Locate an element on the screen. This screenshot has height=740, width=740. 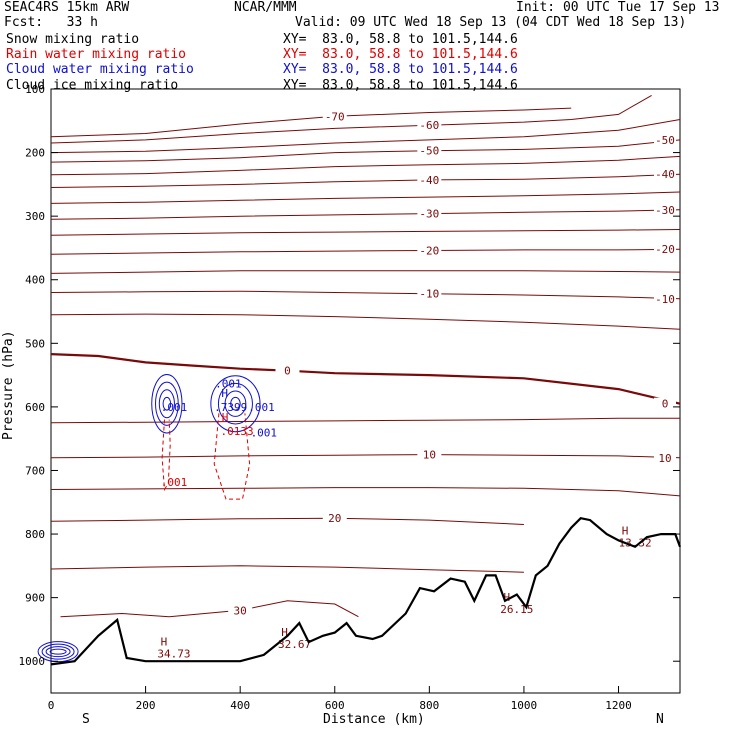
temperature-contour-label: -70 is located at coordinates (335, 116).